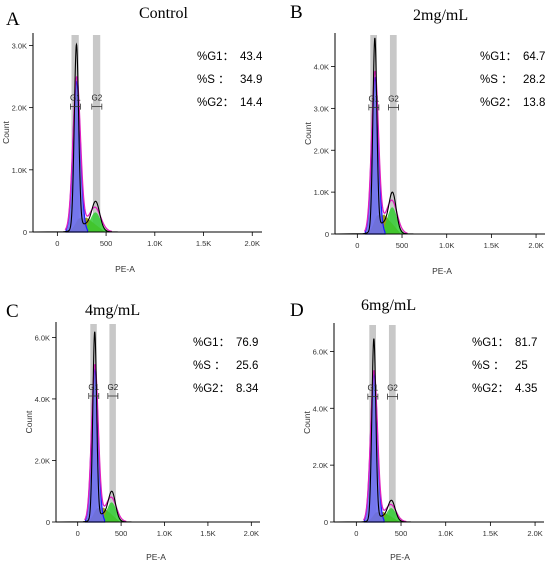  I want to click on stat-value: 28.2, so click(534, 80).